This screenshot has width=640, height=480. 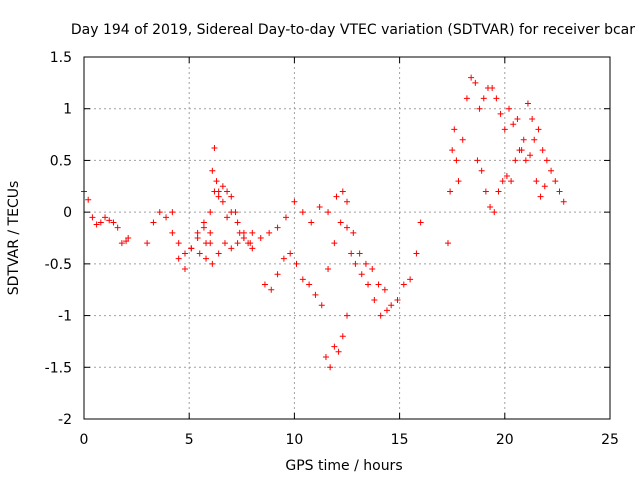 I want to click on series-arc3, so click(x=211, y=222).